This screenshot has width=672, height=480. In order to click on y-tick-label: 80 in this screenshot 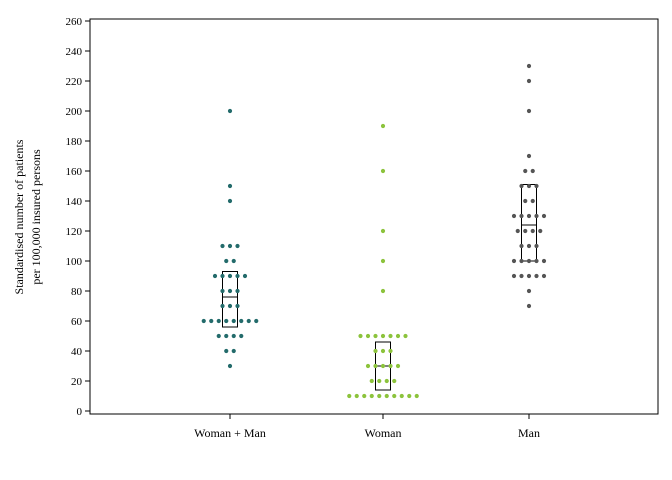, I will do `click(77, 292)`.